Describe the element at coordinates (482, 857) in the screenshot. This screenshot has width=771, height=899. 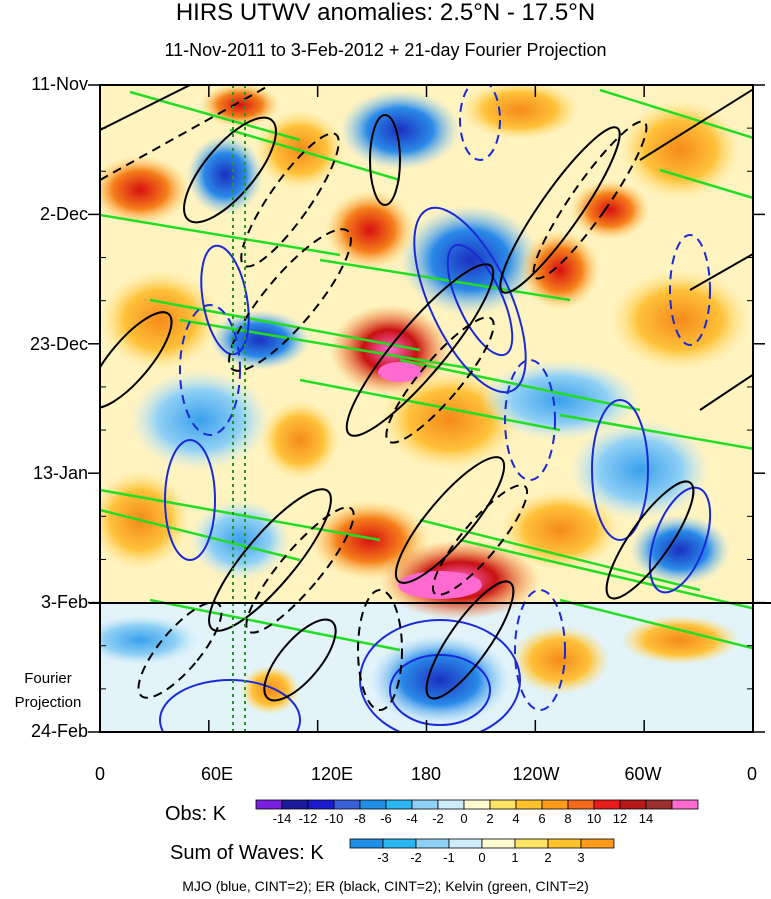
I see `waves-colorbar-level-label: 0` at that location.